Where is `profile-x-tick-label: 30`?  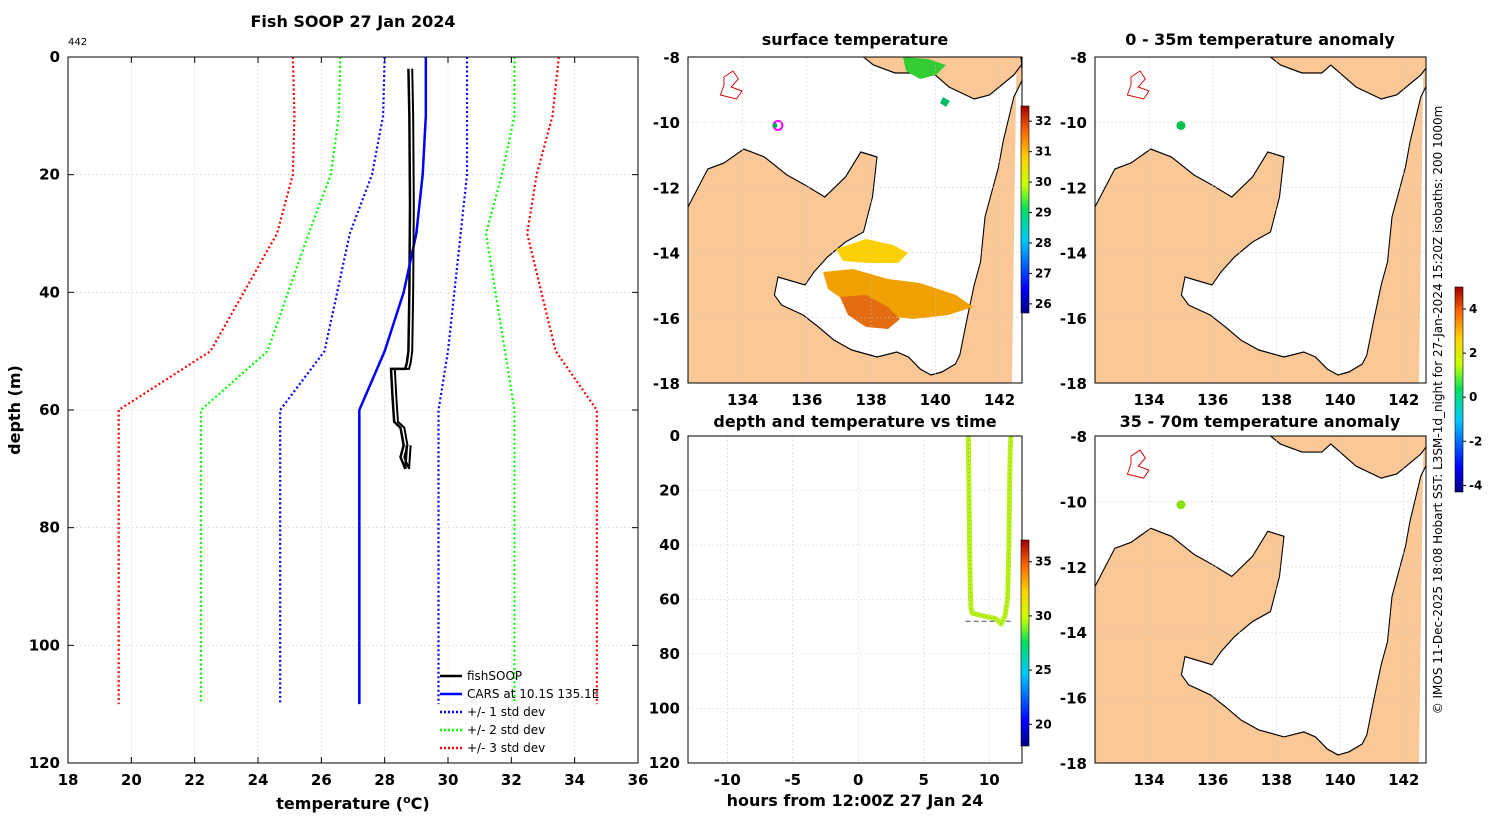
profile-x-tick-label: 30 is located at coordinates (448, 780).